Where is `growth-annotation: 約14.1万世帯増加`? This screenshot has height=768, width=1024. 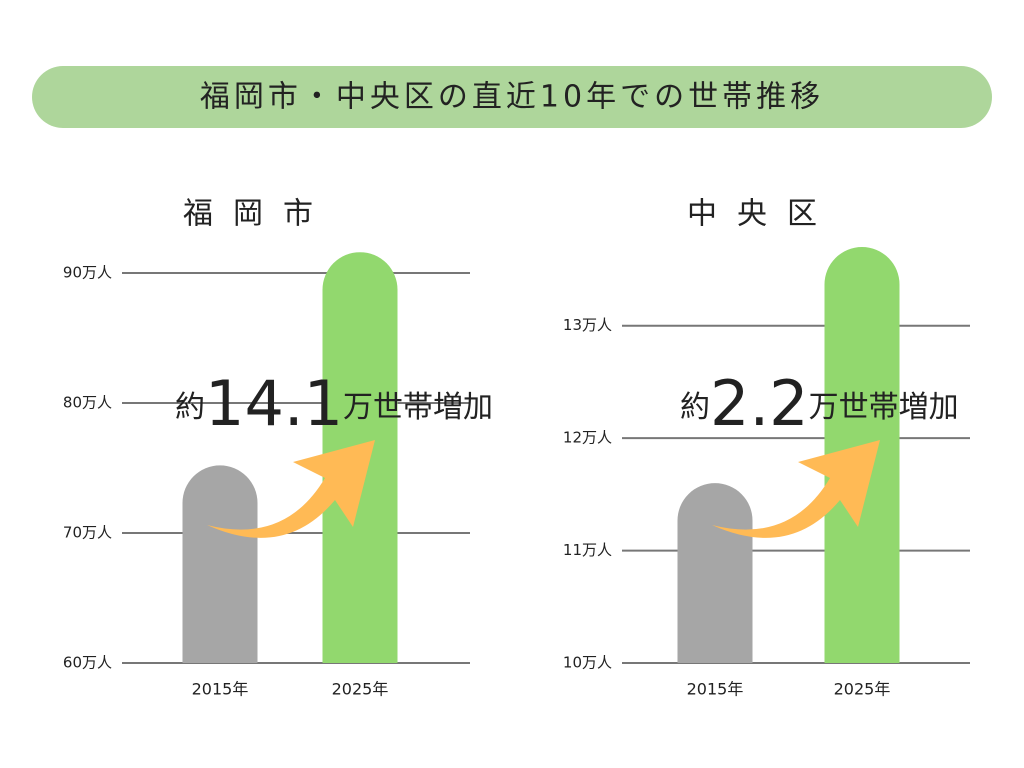 growth-annotation: 約14.1万世帯増加 is located at coordinates (334, 403).